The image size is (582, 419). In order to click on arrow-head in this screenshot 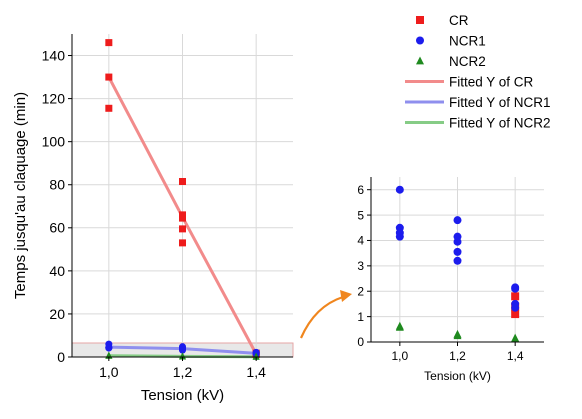, I will do `click(346, 296)`.